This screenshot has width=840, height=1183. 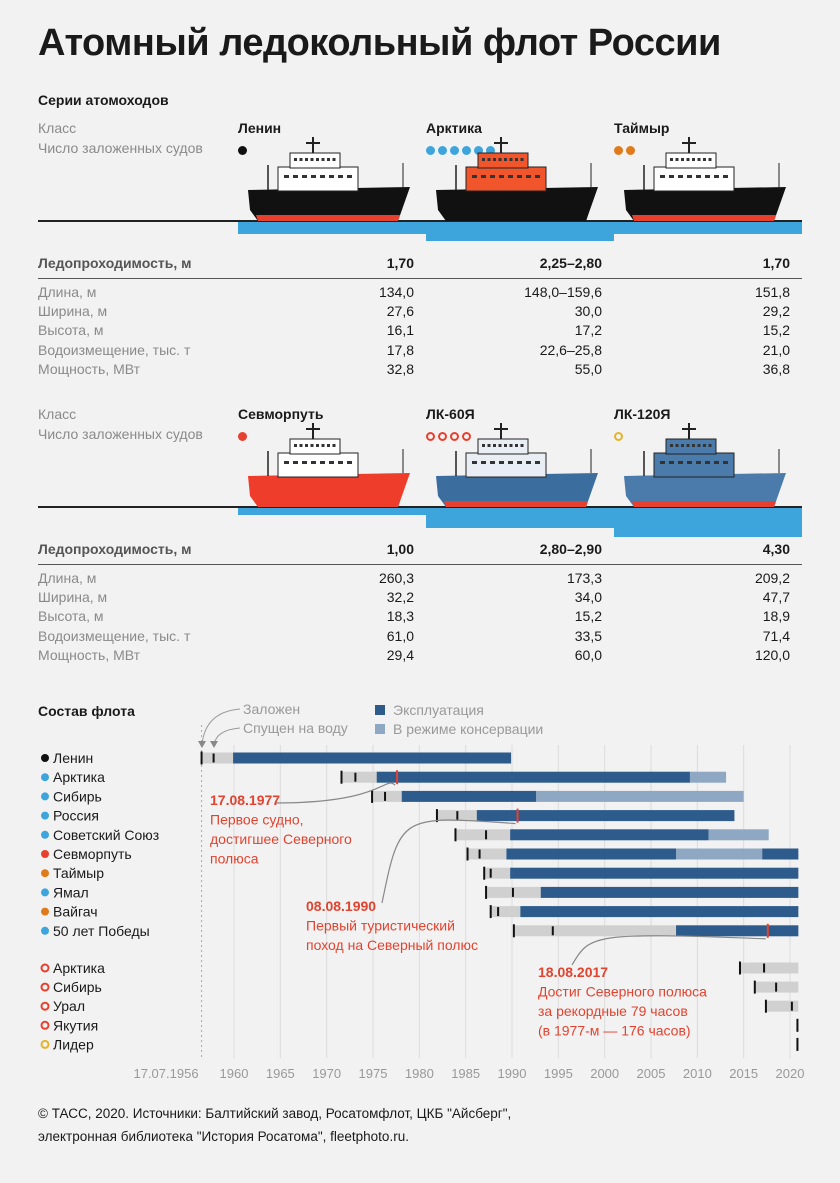 What do you see at coordinates (400, 368) in the screenshot?
I see `spec-value: 32,8` at bounding box center [400, 368].